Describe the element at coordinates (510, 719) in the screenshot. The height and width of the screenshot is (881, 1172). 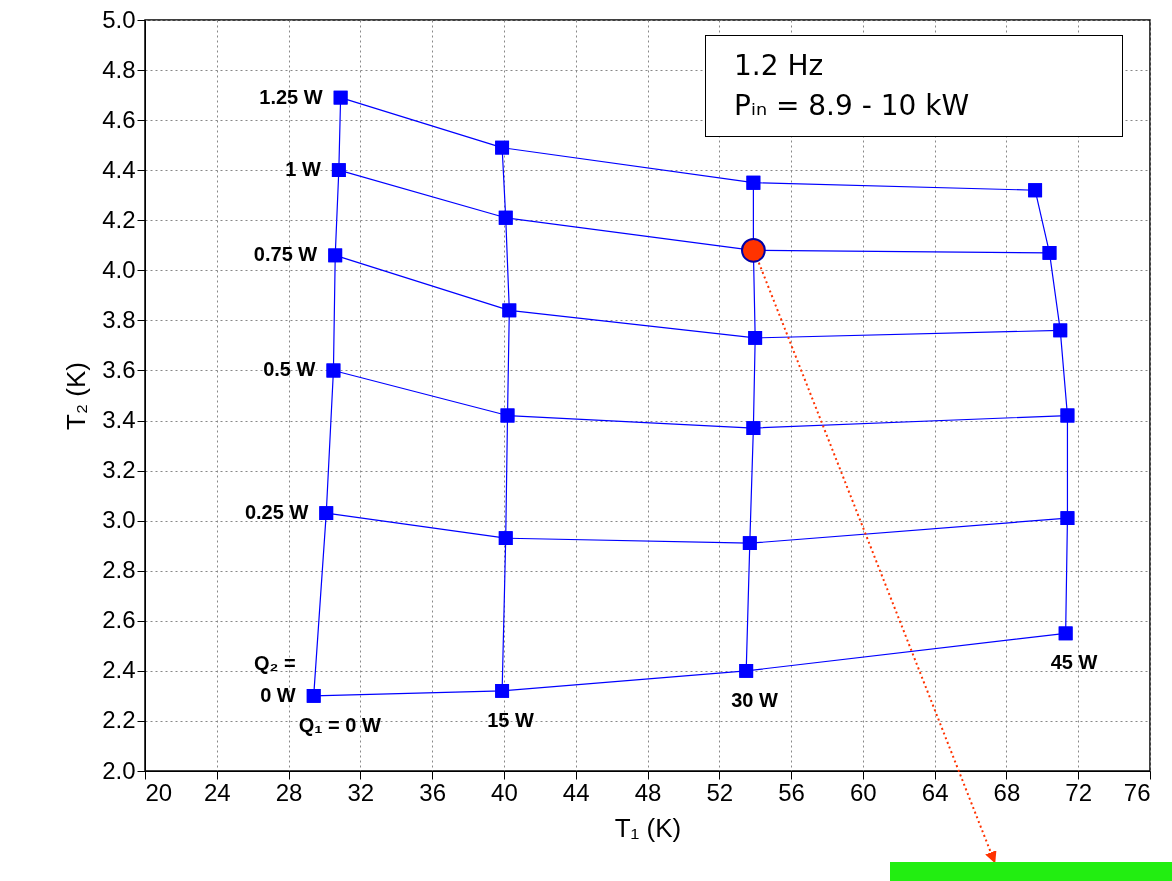
I see `annotation: 15 W` at that location.